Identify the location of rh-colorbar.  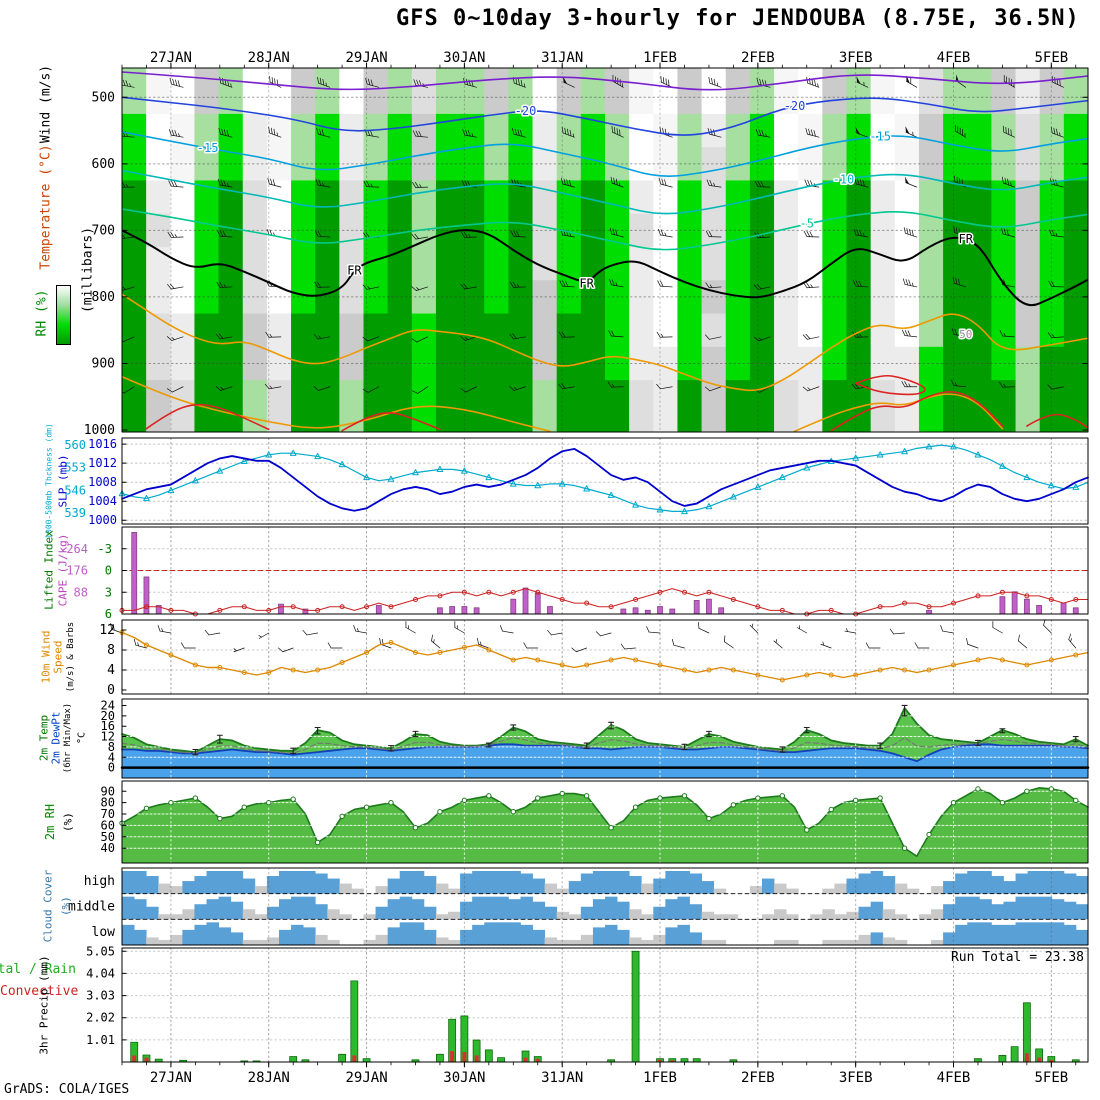
(63, 315).